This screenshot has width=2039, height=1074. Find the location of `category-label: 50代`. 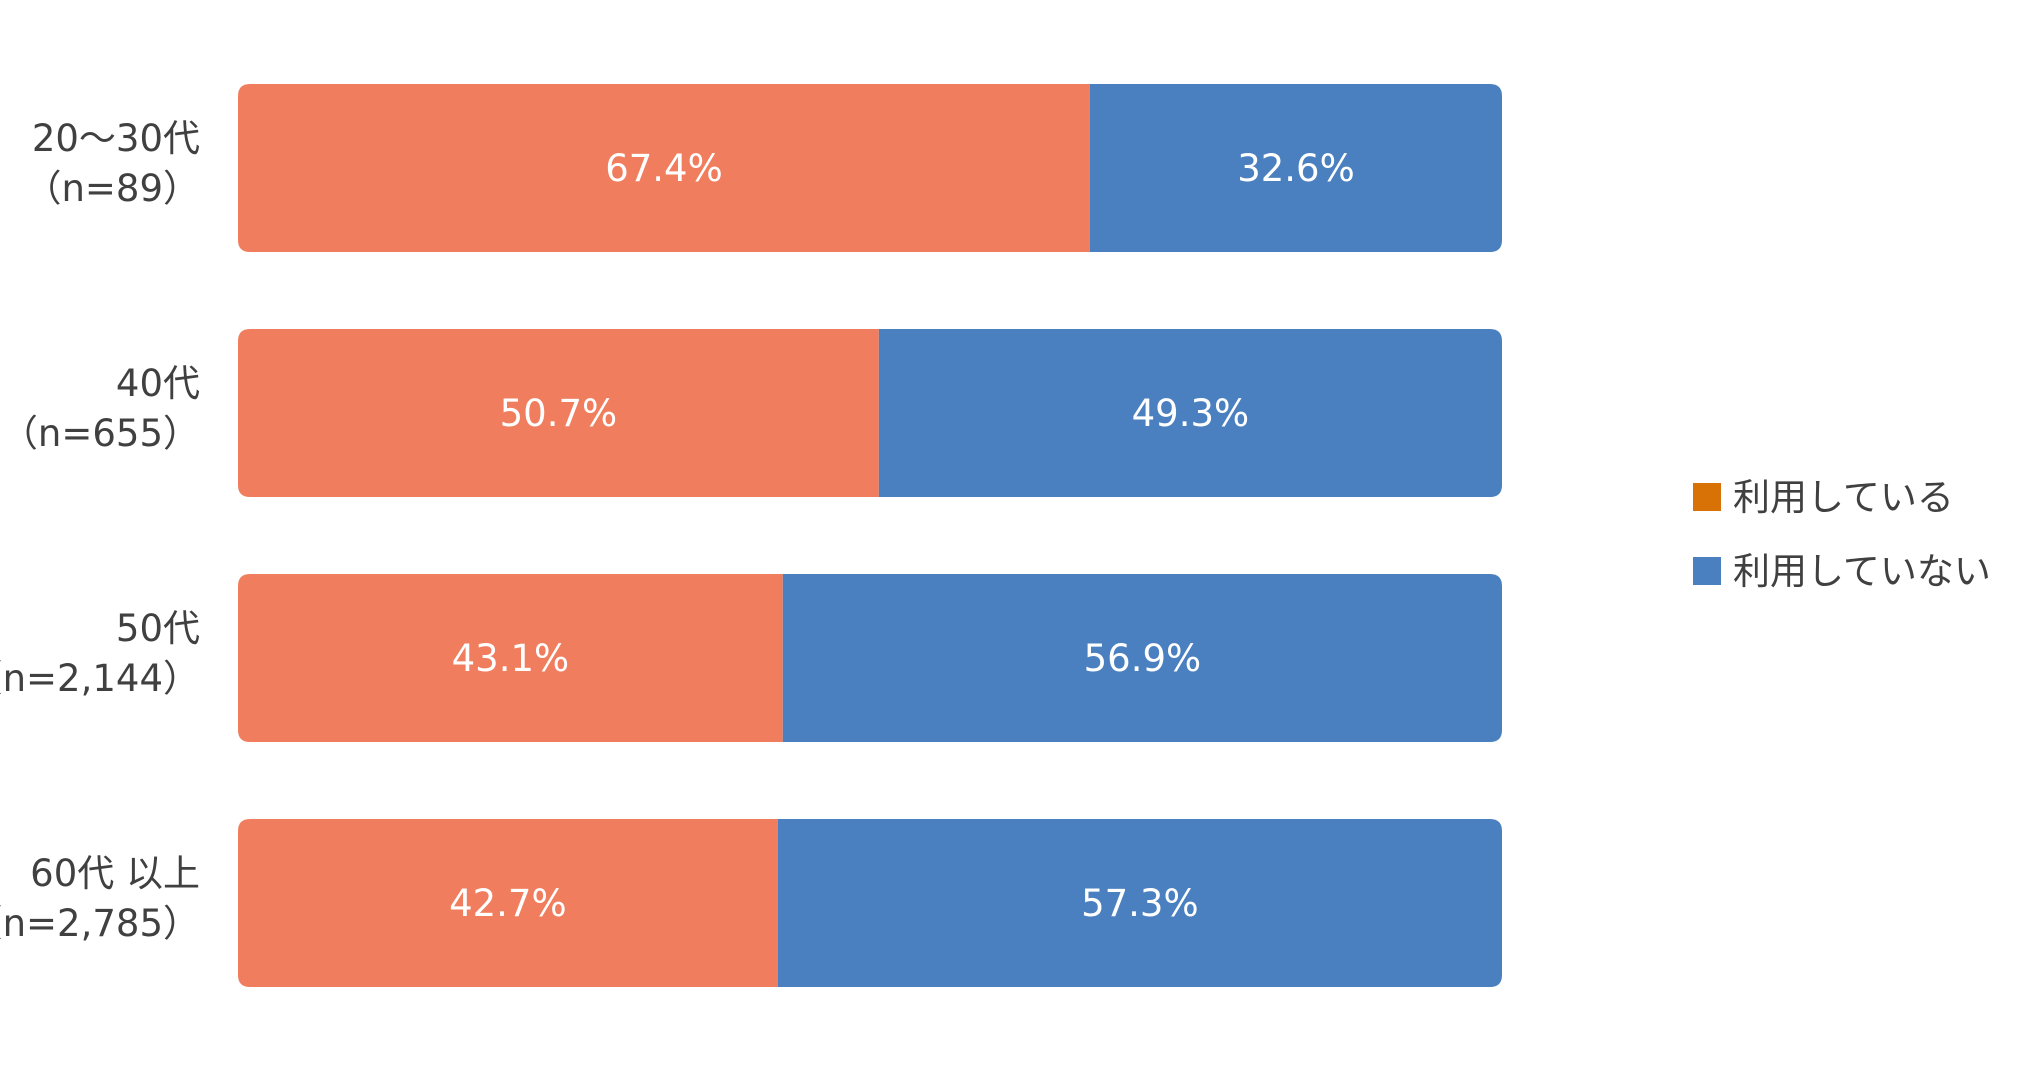

category-label: 50代 is located at coordinates (158, 628).